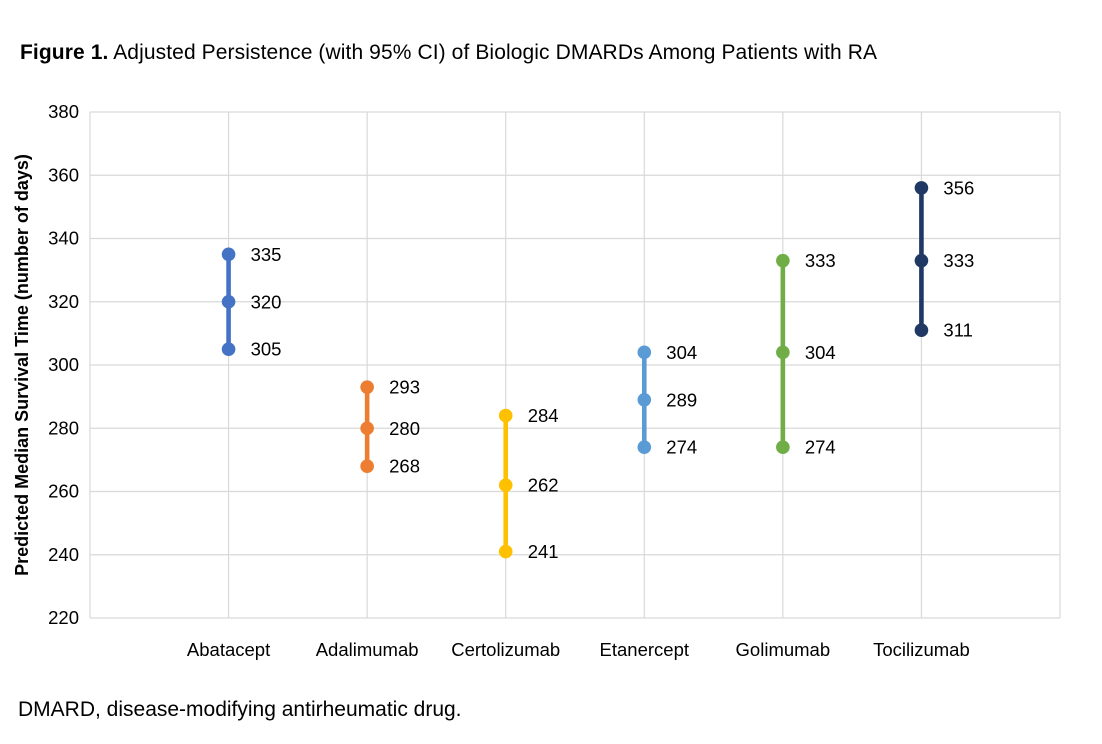  Describe the element at coordinates (63, 174) in the screenshot. I see `y-tick-label: 360` at that location.